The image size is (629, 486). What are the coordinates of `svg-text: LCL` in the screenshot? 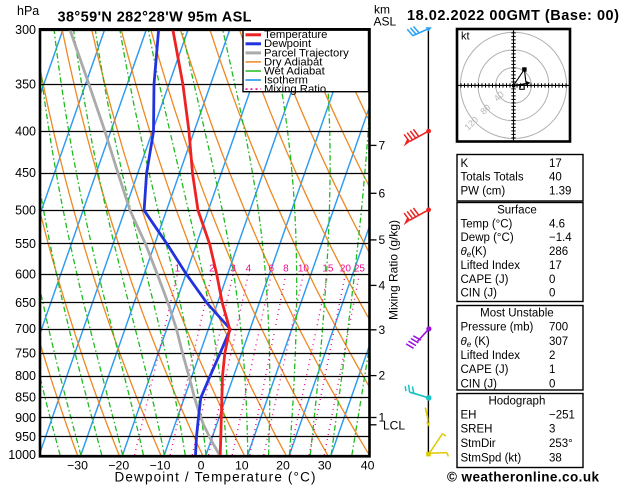 It's located at (394, 426).